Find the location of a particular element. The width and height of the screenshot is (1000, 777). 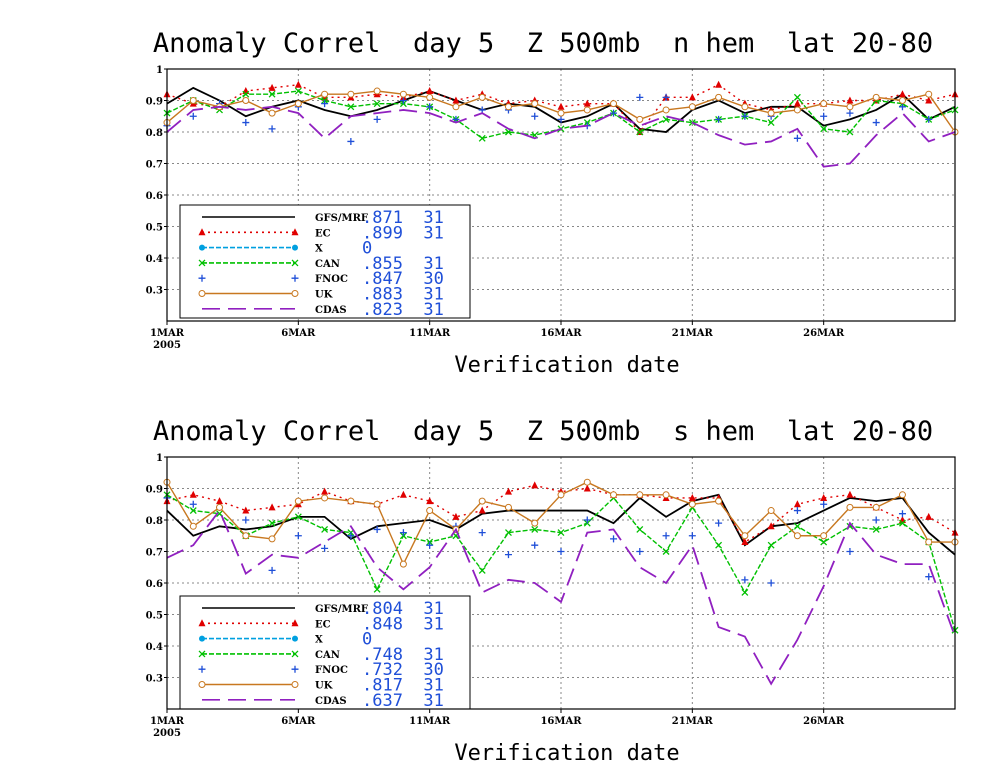

series-cdas is located at coordinates (561, 136).